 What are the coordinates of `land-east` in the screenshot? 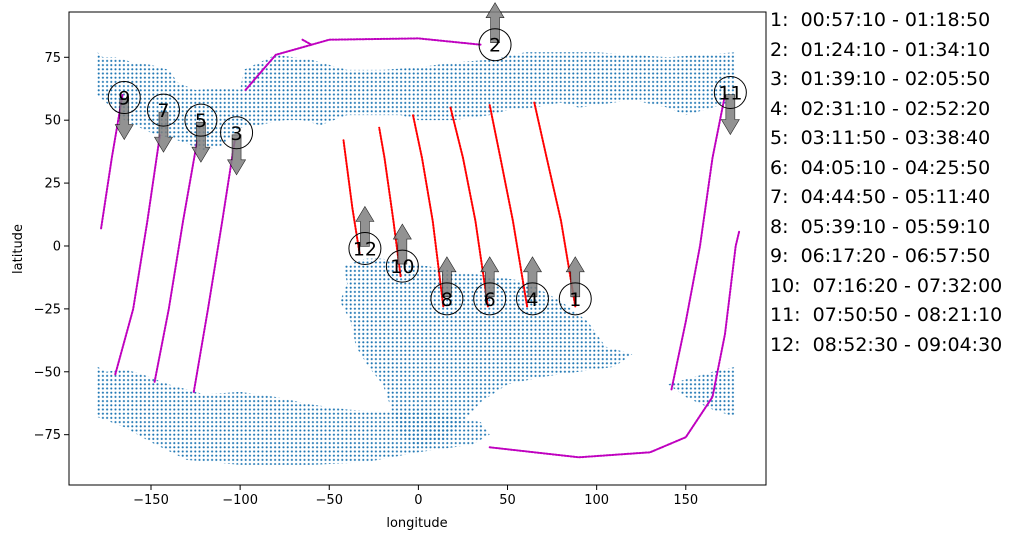 It's located at (701, 392).